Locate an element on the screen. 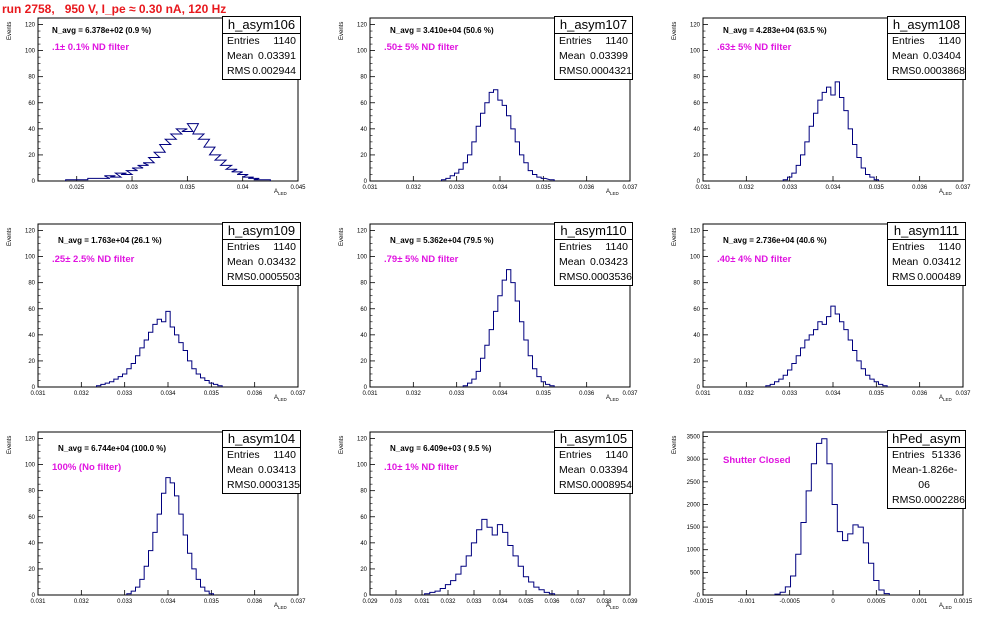 This screenshot has width=996, height=622. filter-note: .63± 5% ND filter is located at coordinates (754, 47).